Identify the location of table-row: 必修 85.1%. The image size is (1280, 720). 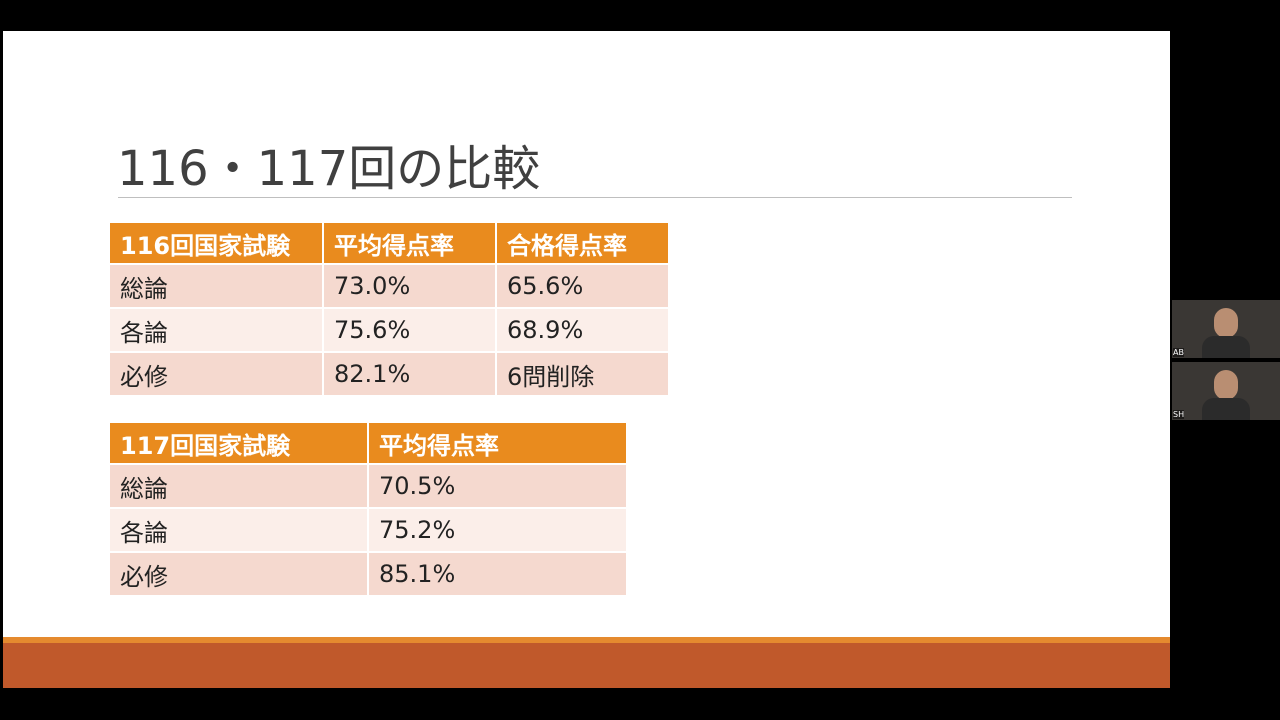
(368, 574).